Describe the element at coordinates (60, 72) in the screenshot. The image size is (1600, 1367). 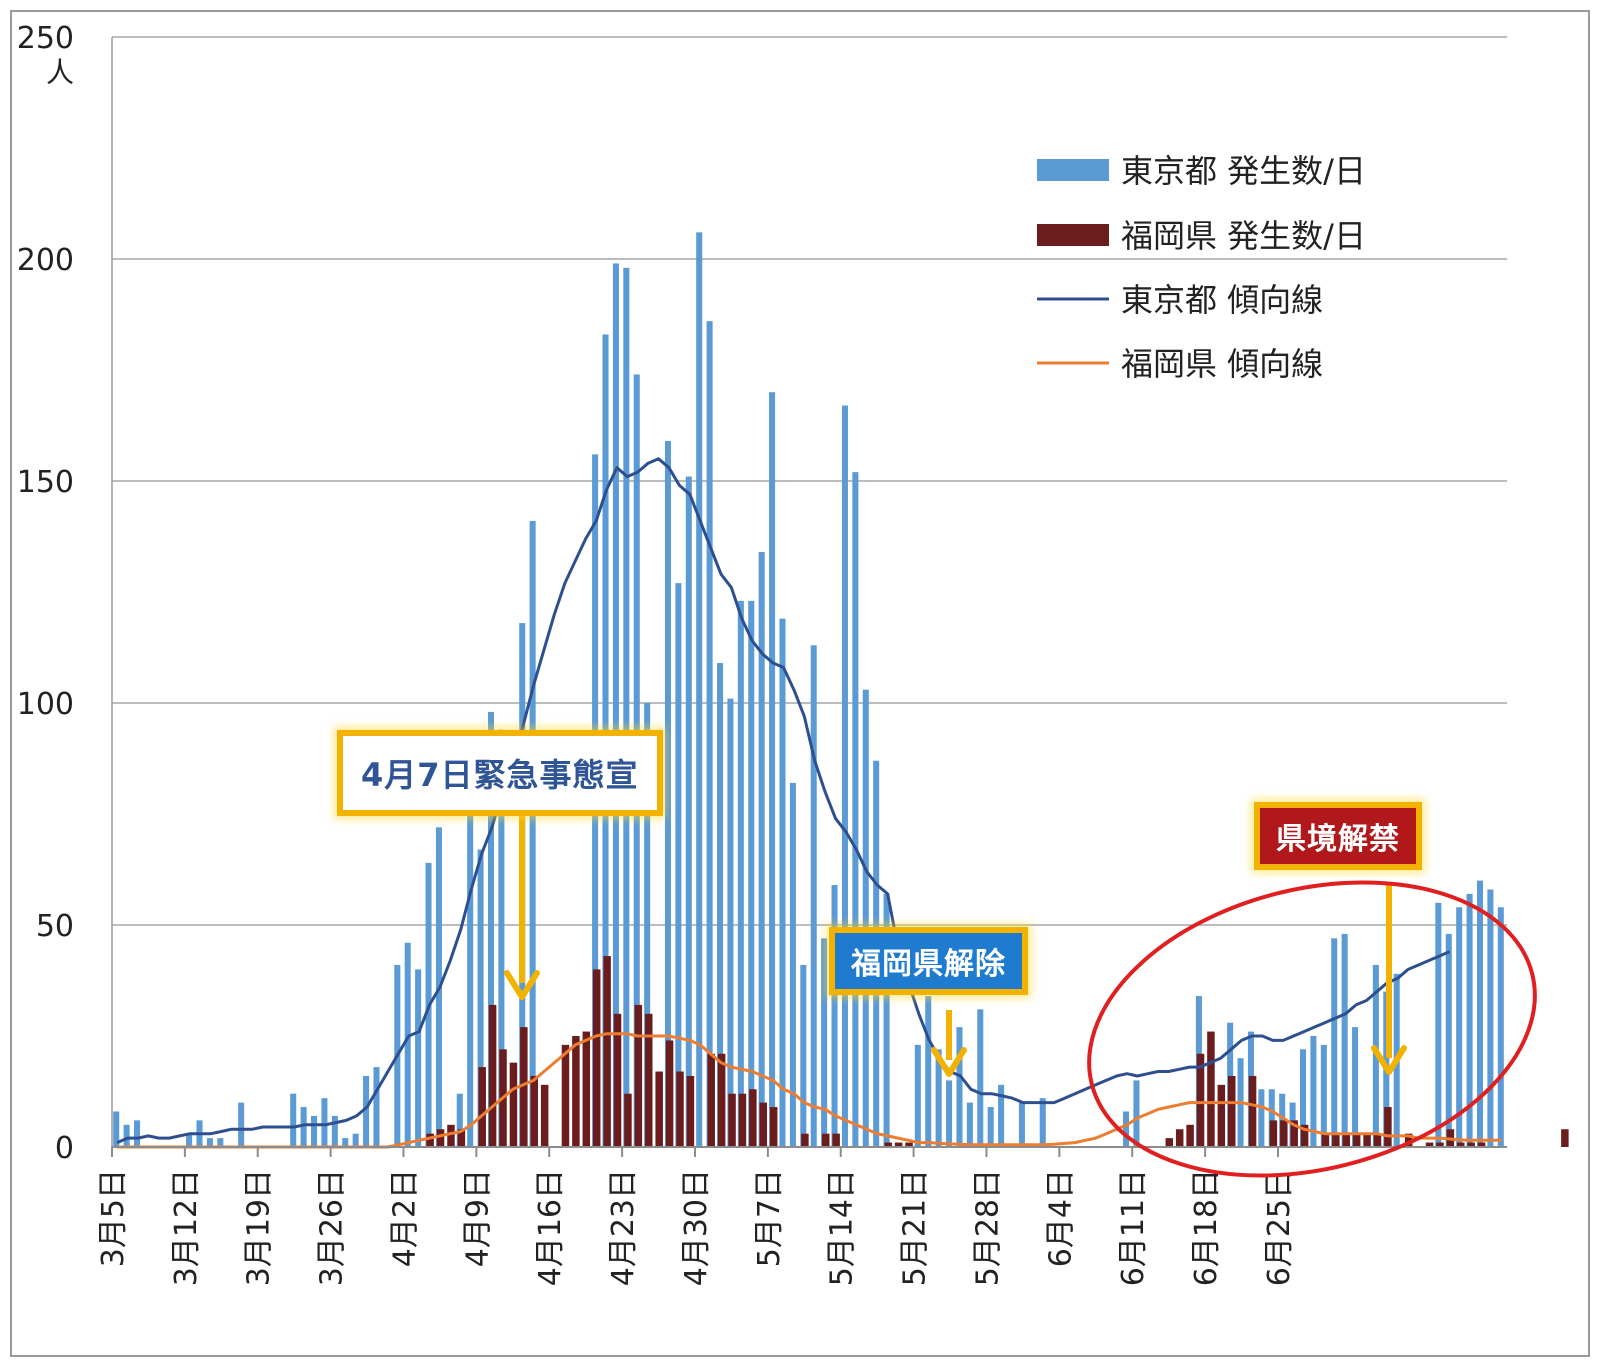
I see `y-unit-label: 人` at that location.